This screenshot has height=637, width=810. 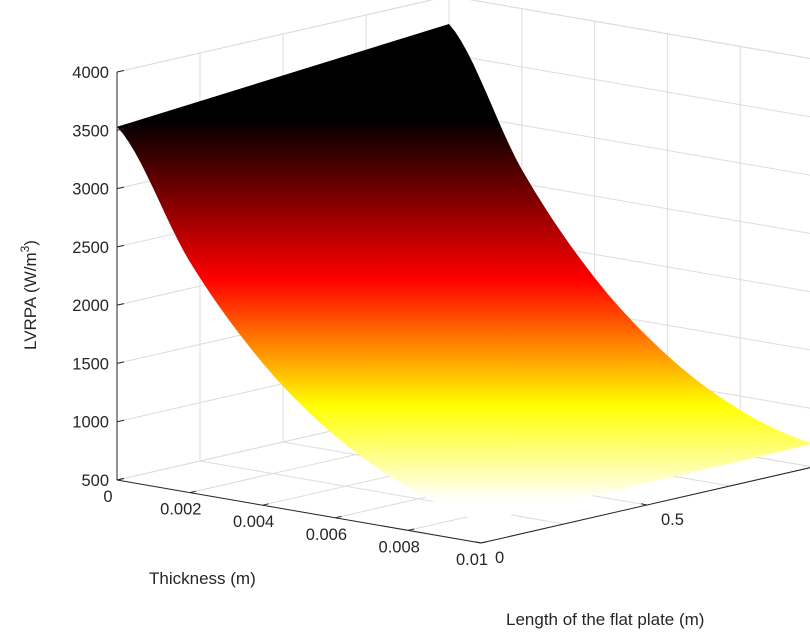 What do you see at coordinates (399, 547) in the screenshot?
I see `x-tick-label: 0.008` at bounding box center [399, 547].